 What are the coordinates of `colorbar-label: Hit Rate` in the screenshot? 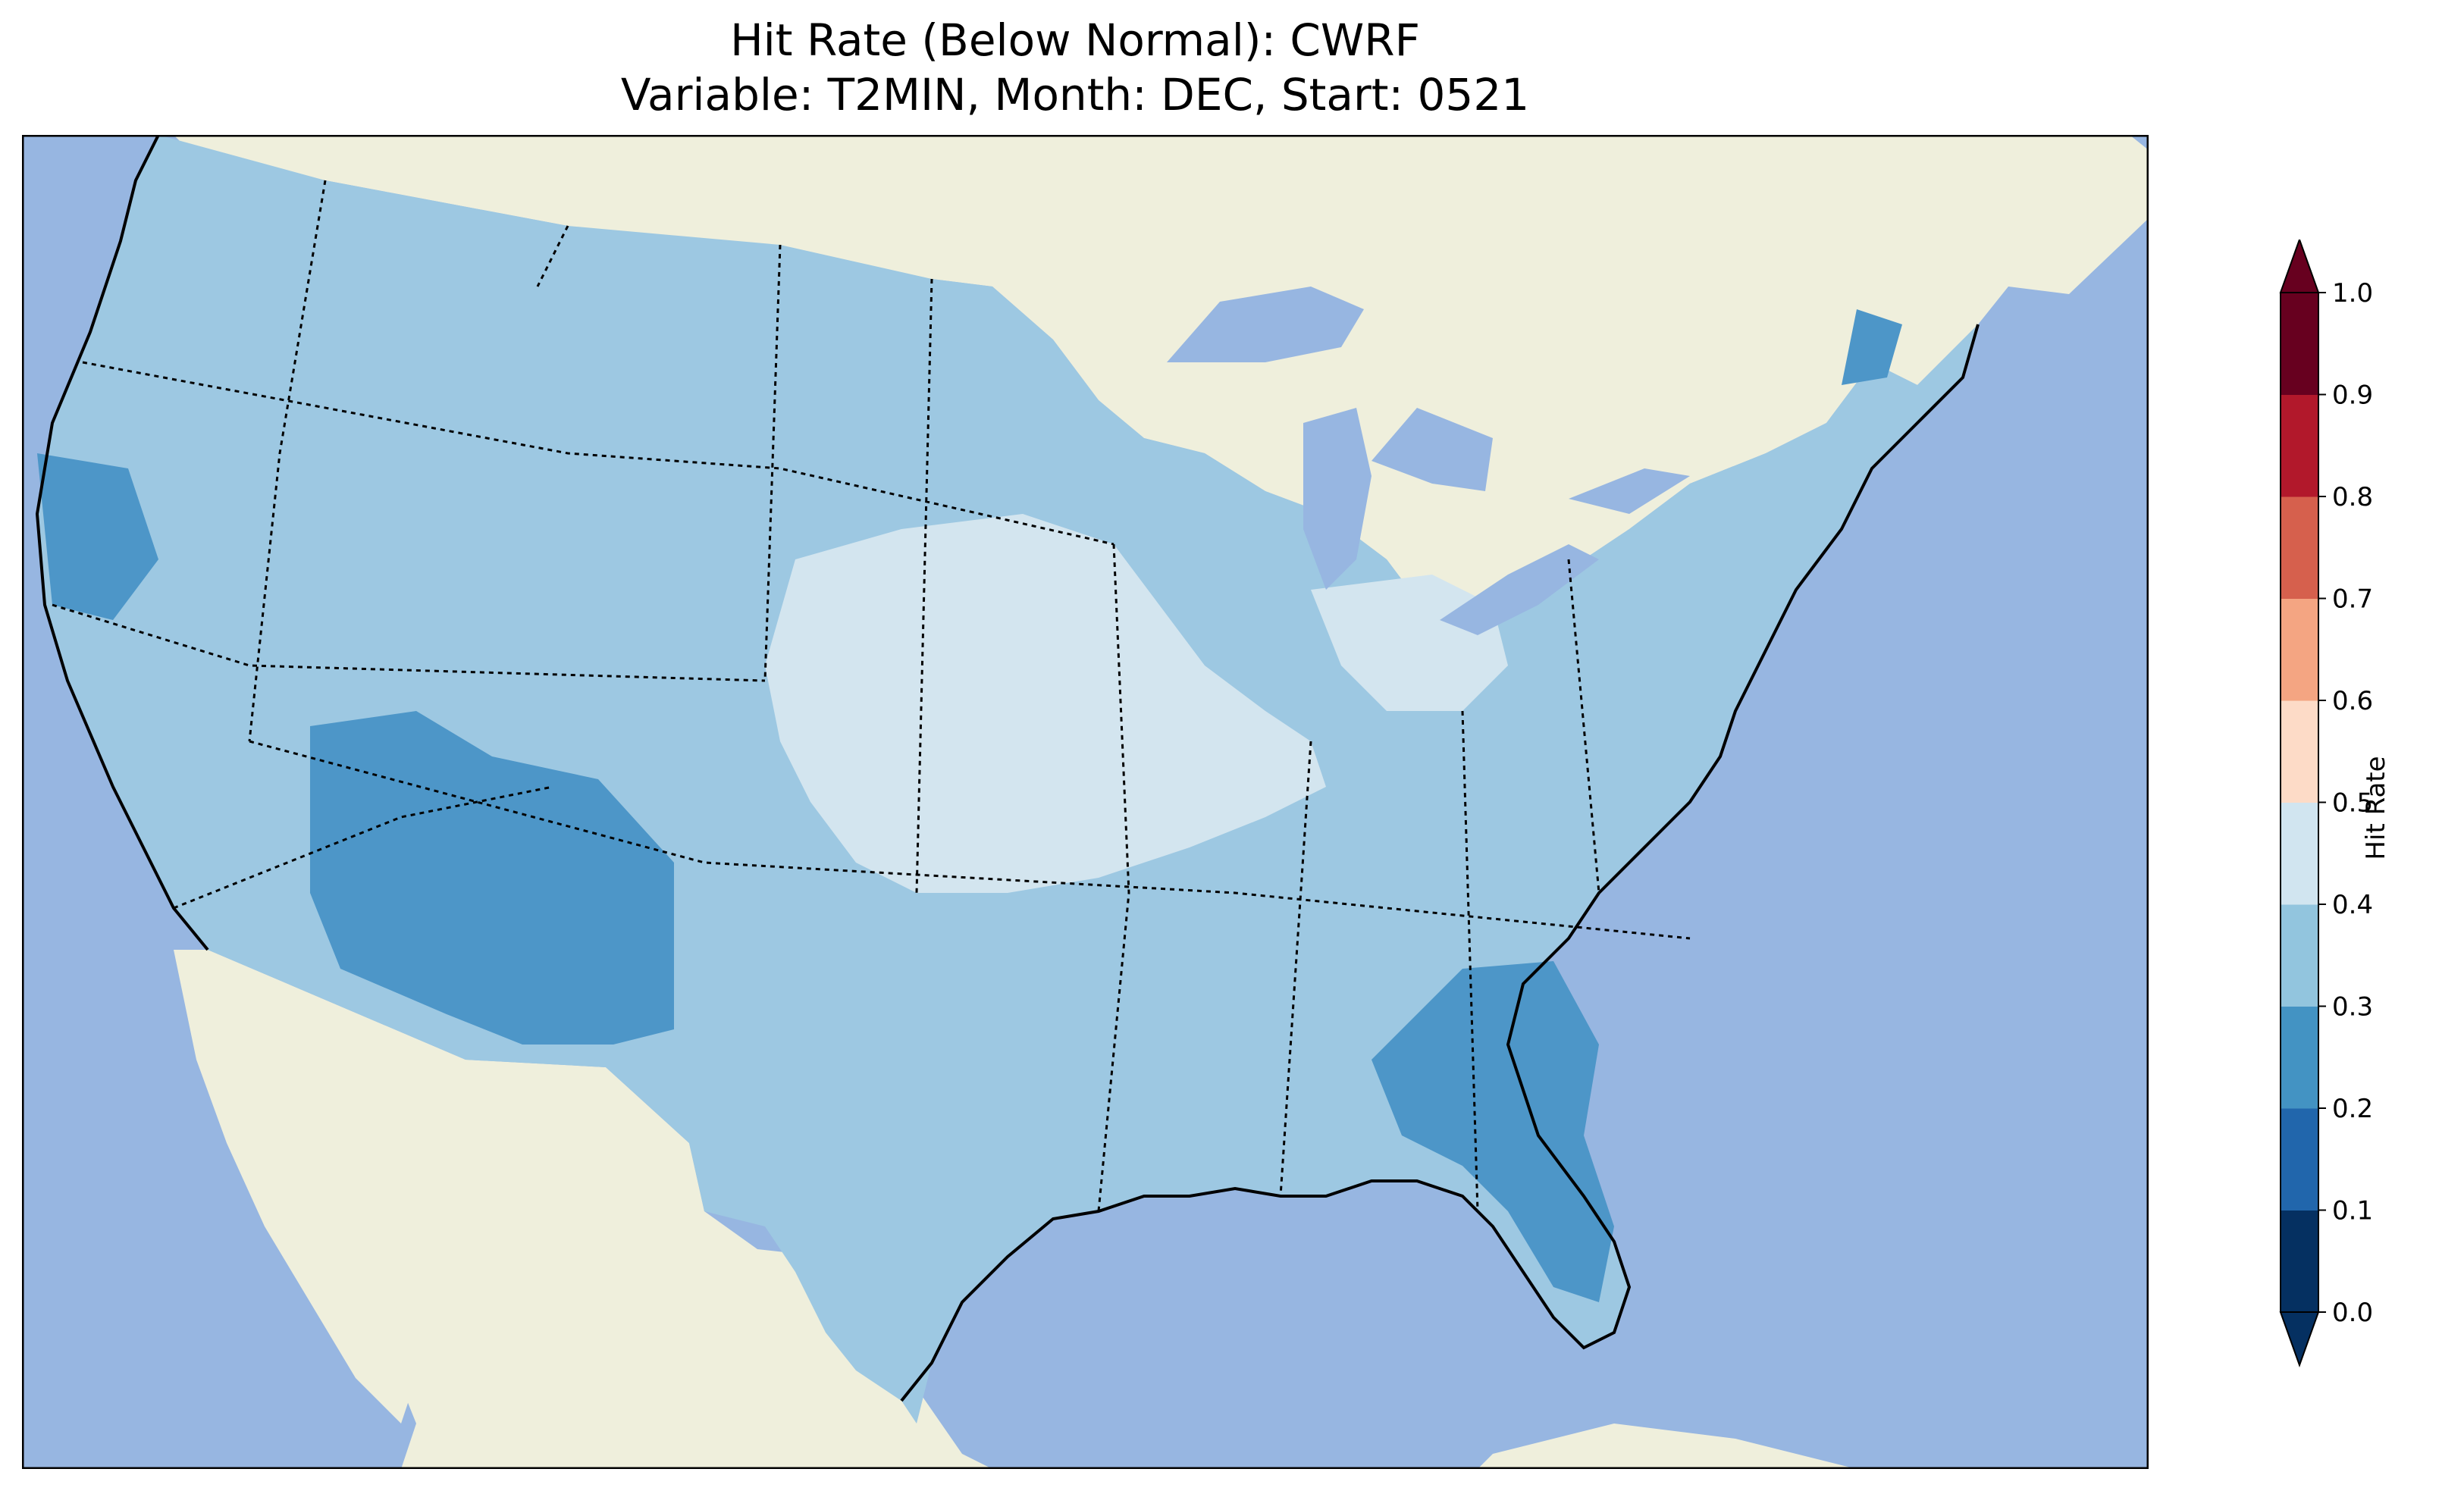 It's located at (2376, 808).